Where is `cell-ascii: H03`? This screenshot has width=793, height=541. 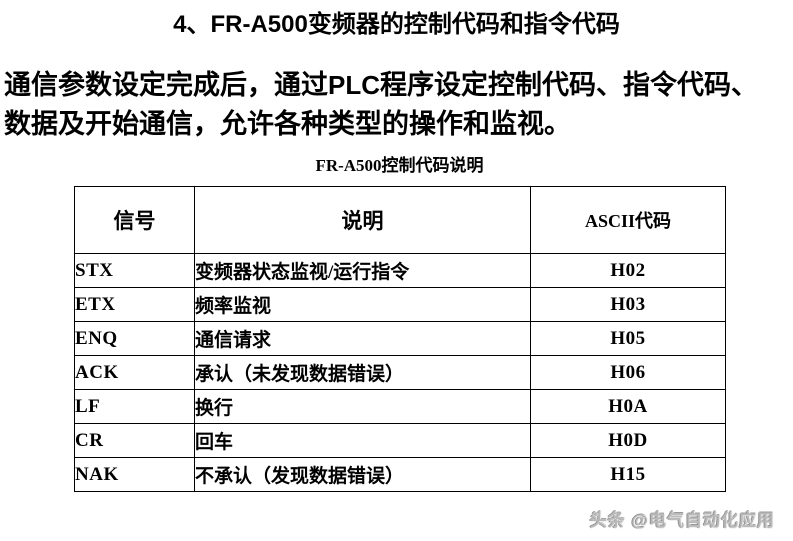 cell-ascii: H03 is located at coordinates (628, 304).